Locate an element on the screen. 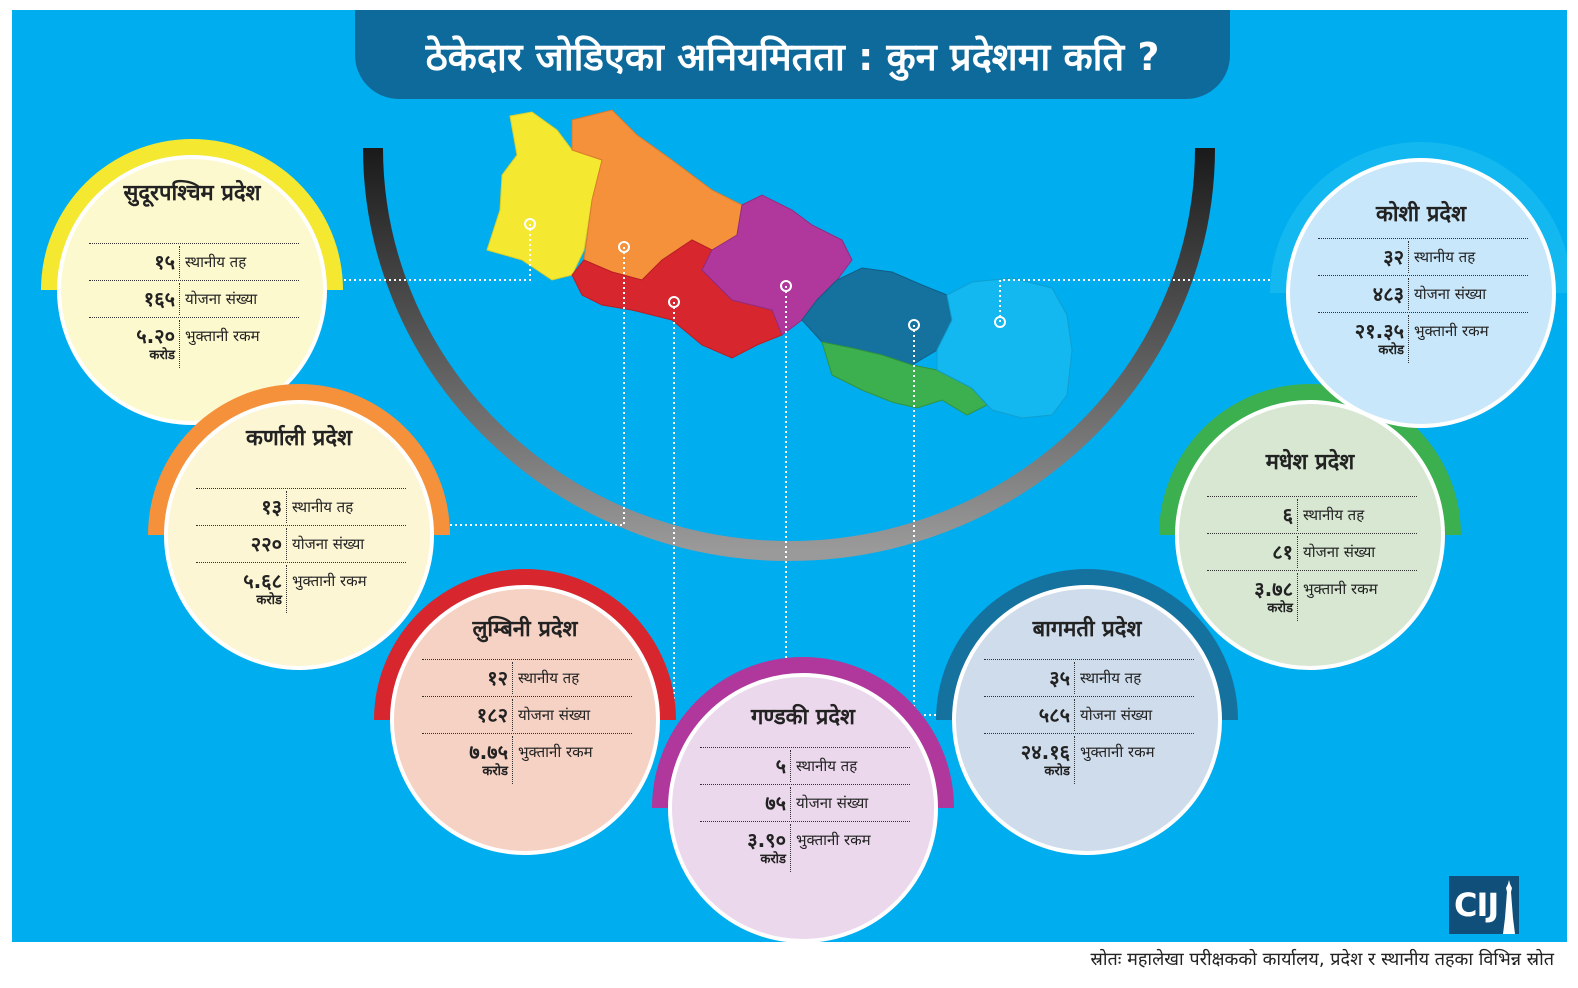 The width and height of the screenshot is (1578, 988). stat-row-payment: ३.७८ करोड भुक्तानी रकम is located at coordinates (1312, 596).